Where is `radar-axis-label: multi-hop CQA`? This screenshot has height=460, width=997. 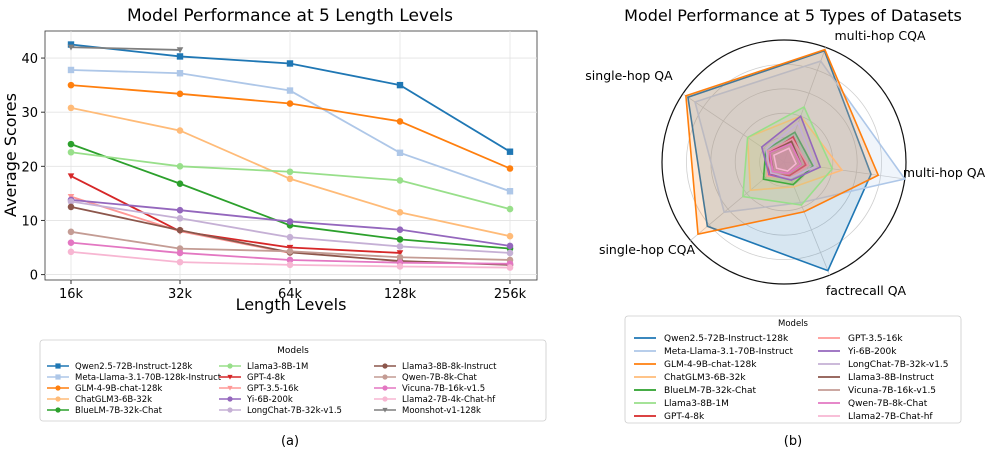 radar-axis-label: multi-hop CQA is located at coordinates (880, 35).